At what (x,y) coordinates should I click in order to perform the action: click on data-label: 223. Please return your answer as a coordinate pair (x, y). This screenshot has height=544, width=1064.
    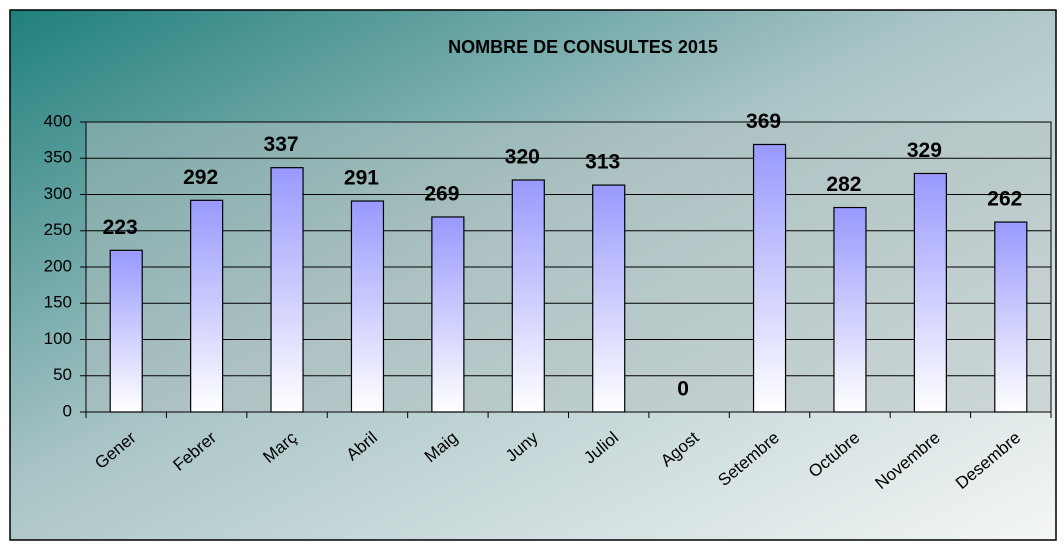
    Looking at the image, I should click on (120, 227).